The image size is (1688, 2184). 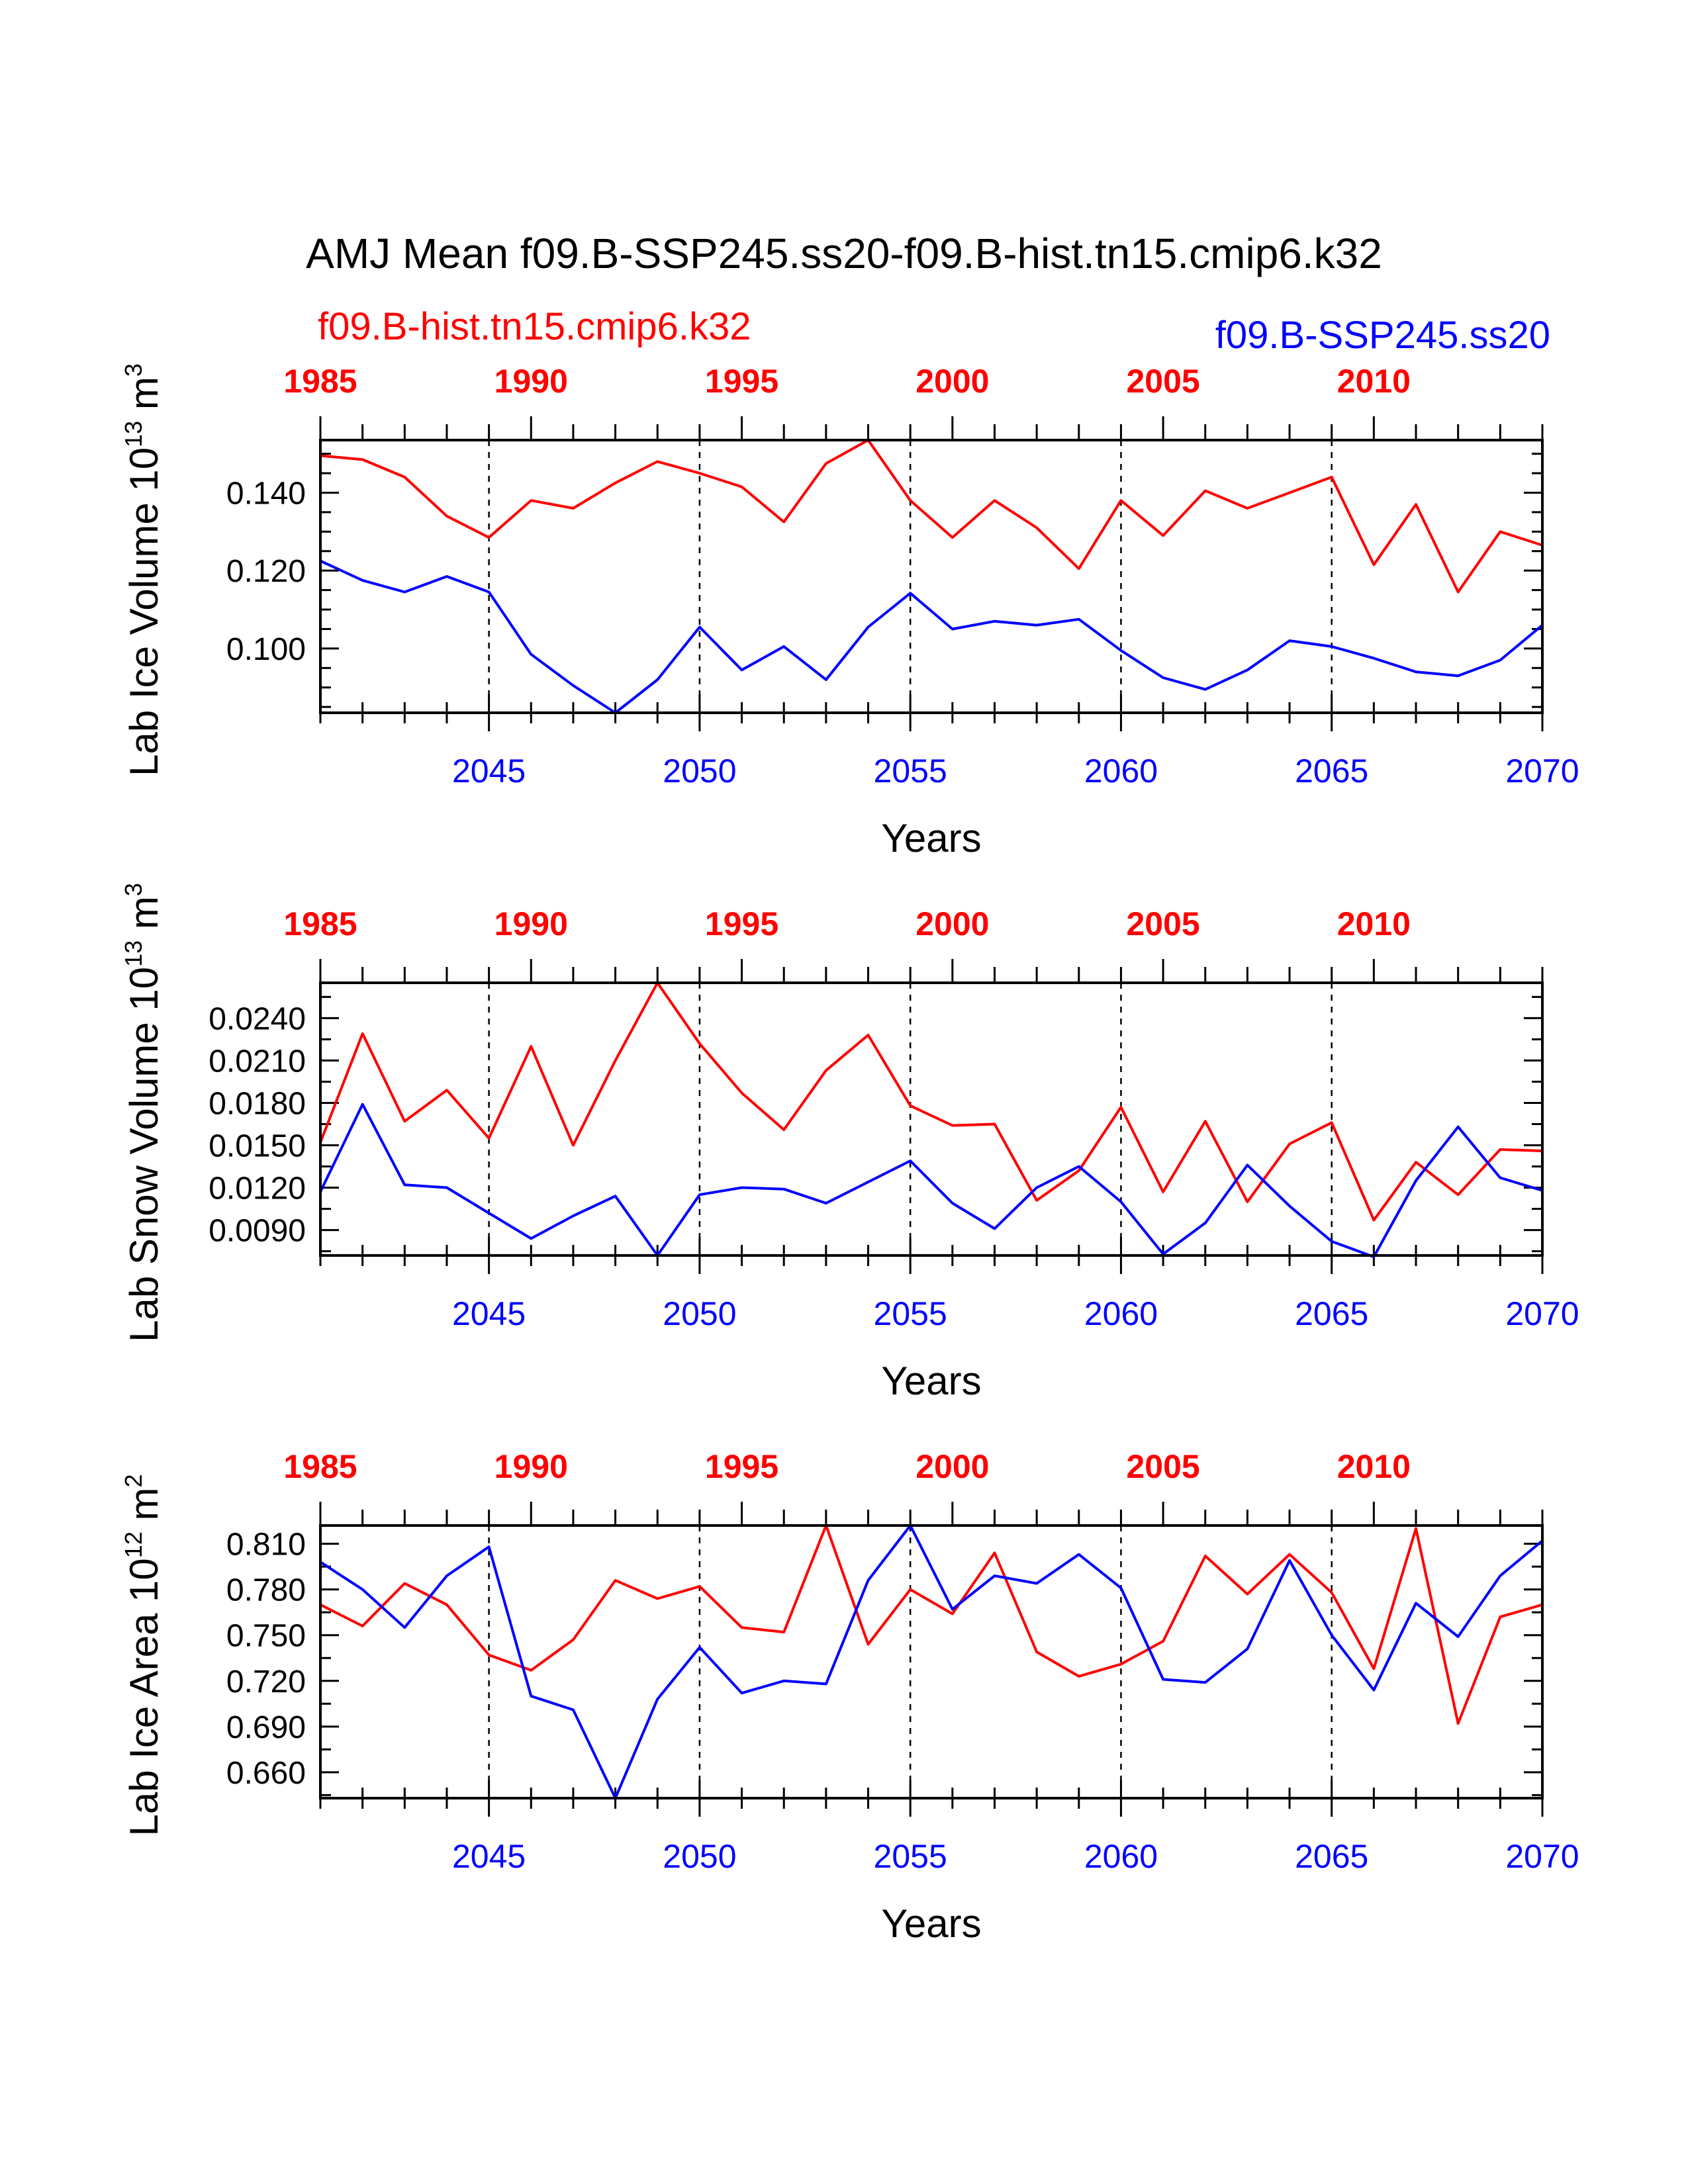 What do you see at coordinates (257, 1188) in the screenshot?
I see `y-tick-label: 0.0120` at bounding box center [257, 1188].